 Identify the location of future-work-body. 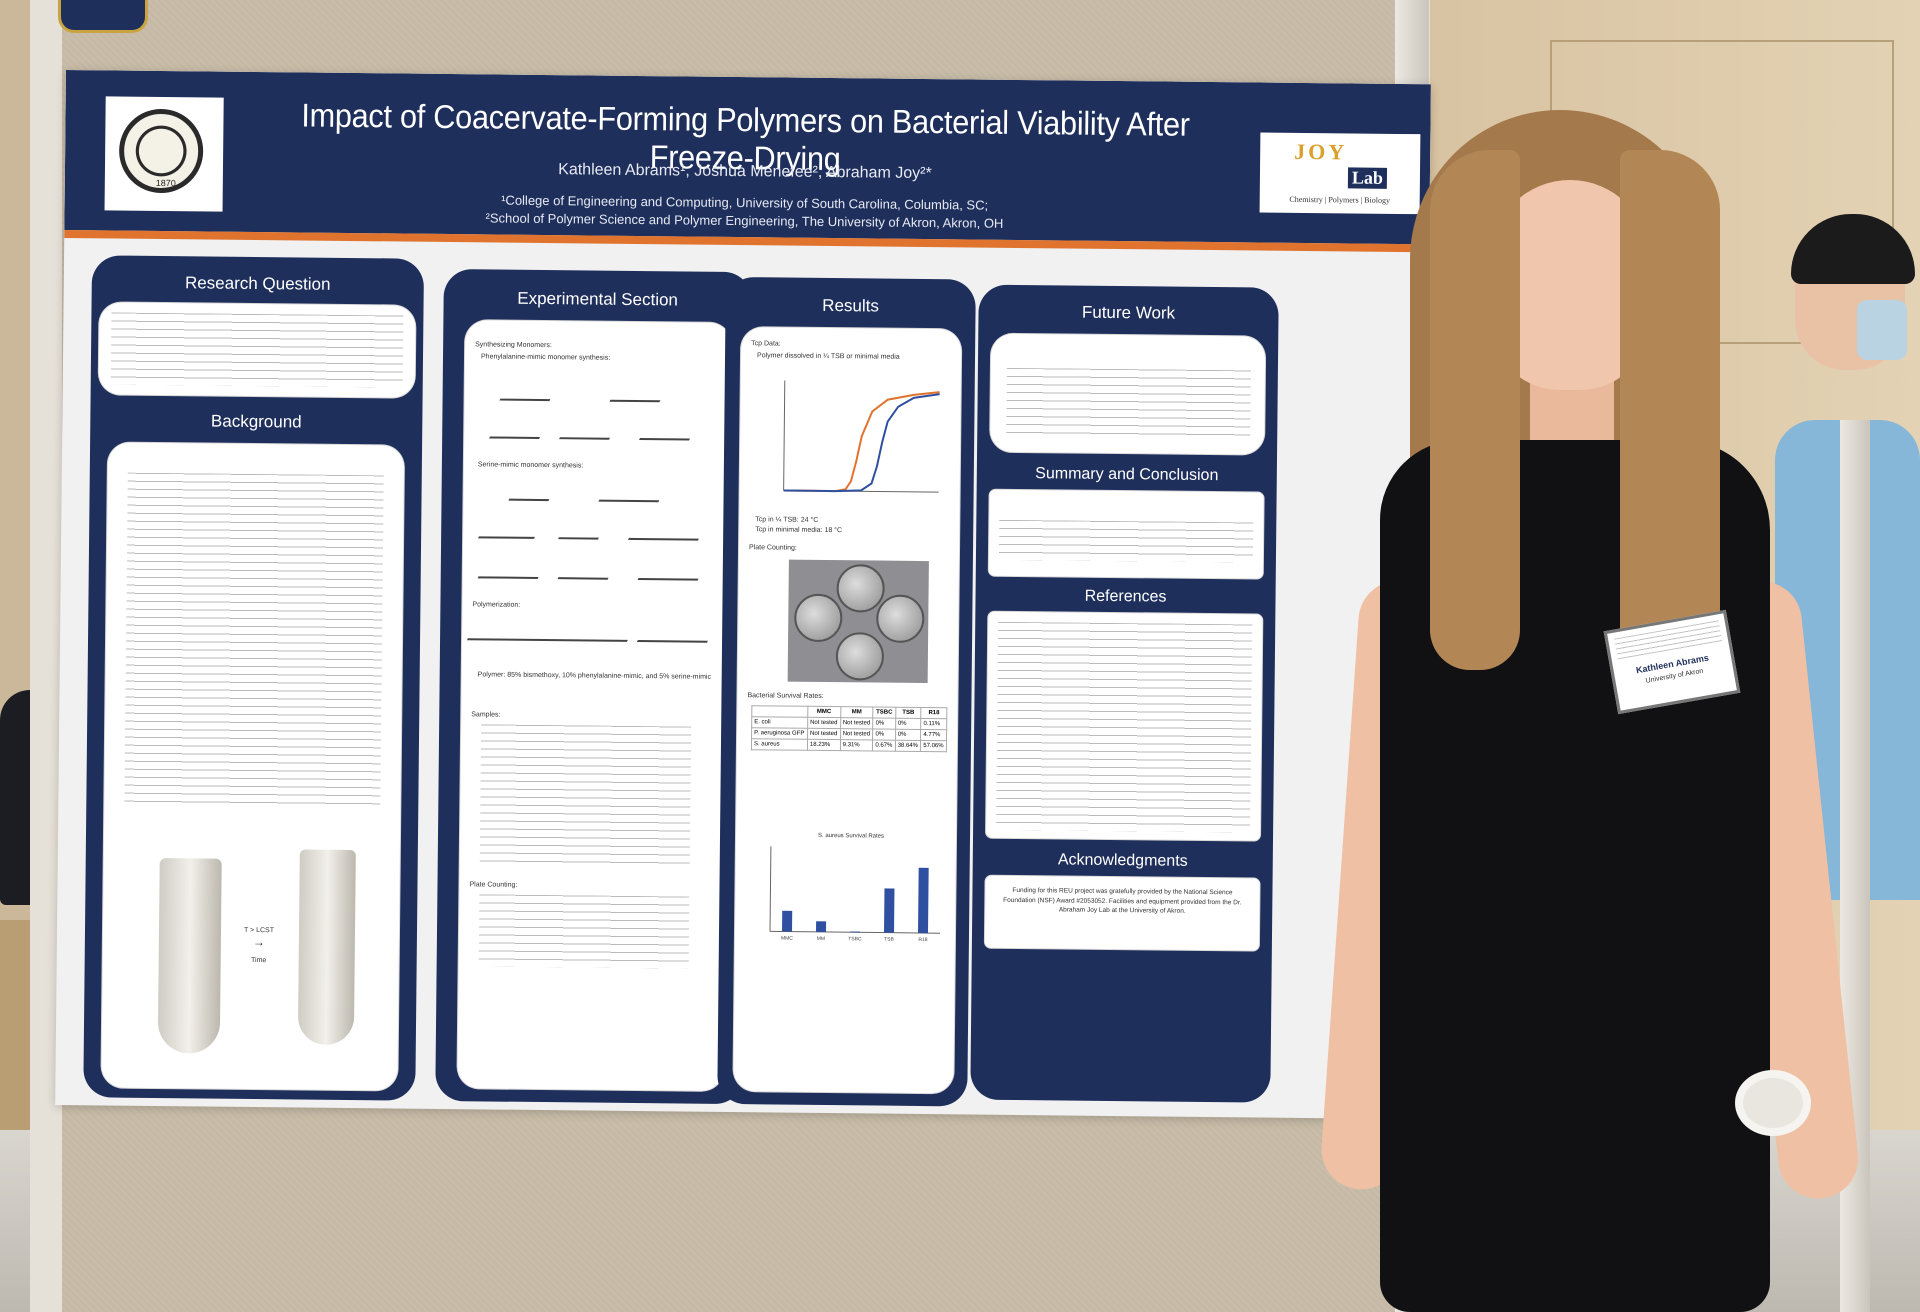
(1128, 394).